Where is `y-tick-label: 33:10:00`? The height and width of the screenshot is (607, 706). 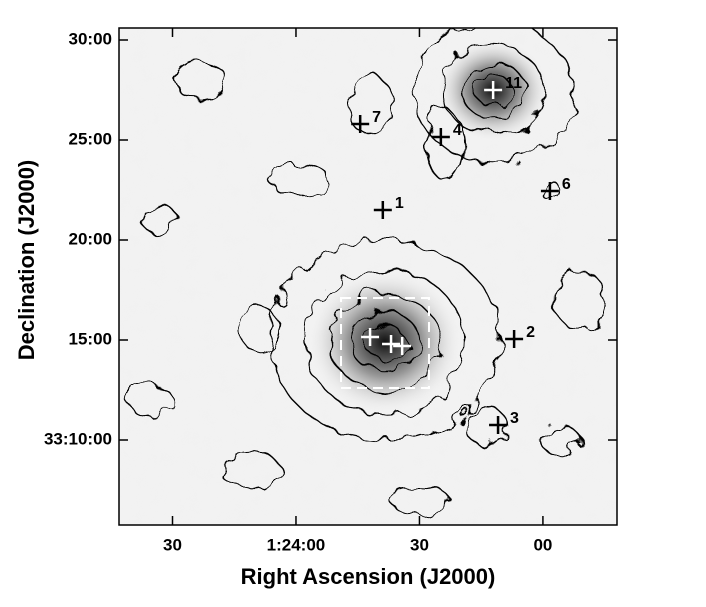 y-tick-label: 33:10:00 is located at coordinates (78, 438).